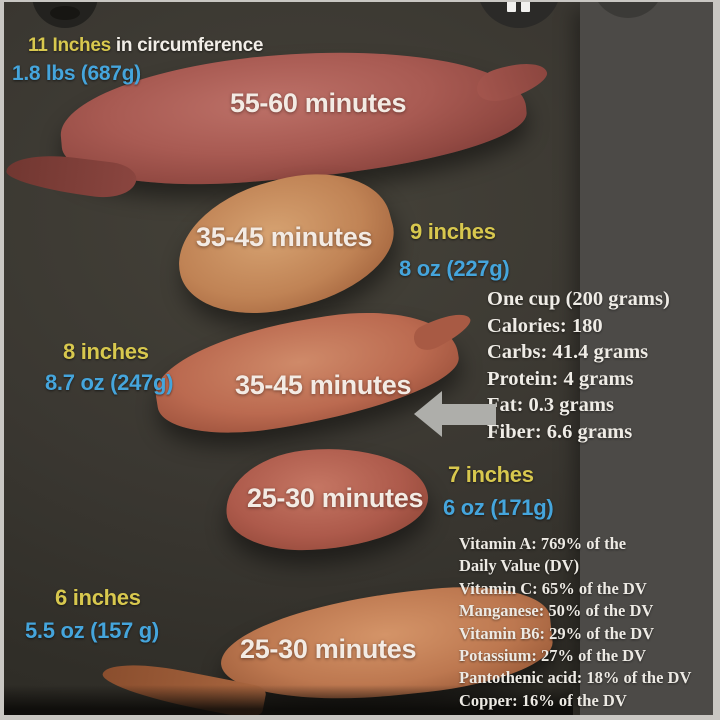  Describe the element at coordinates (69, 45) in the screenshot. I see `potato-1-size-value: 11 Inches` at that location.